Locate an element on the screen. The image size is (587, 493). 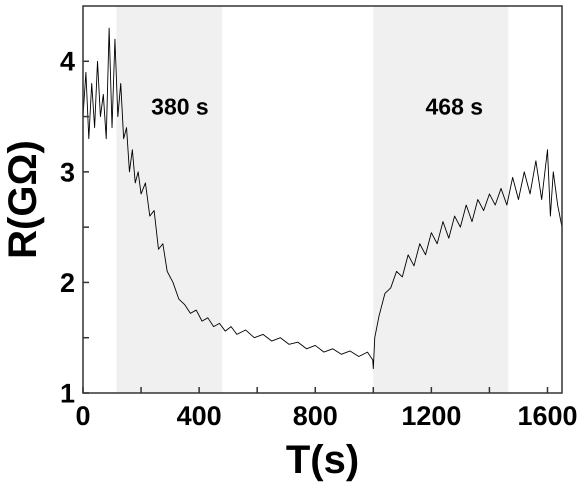
y-tick-label: 1 is located at coordinates (67, 393).